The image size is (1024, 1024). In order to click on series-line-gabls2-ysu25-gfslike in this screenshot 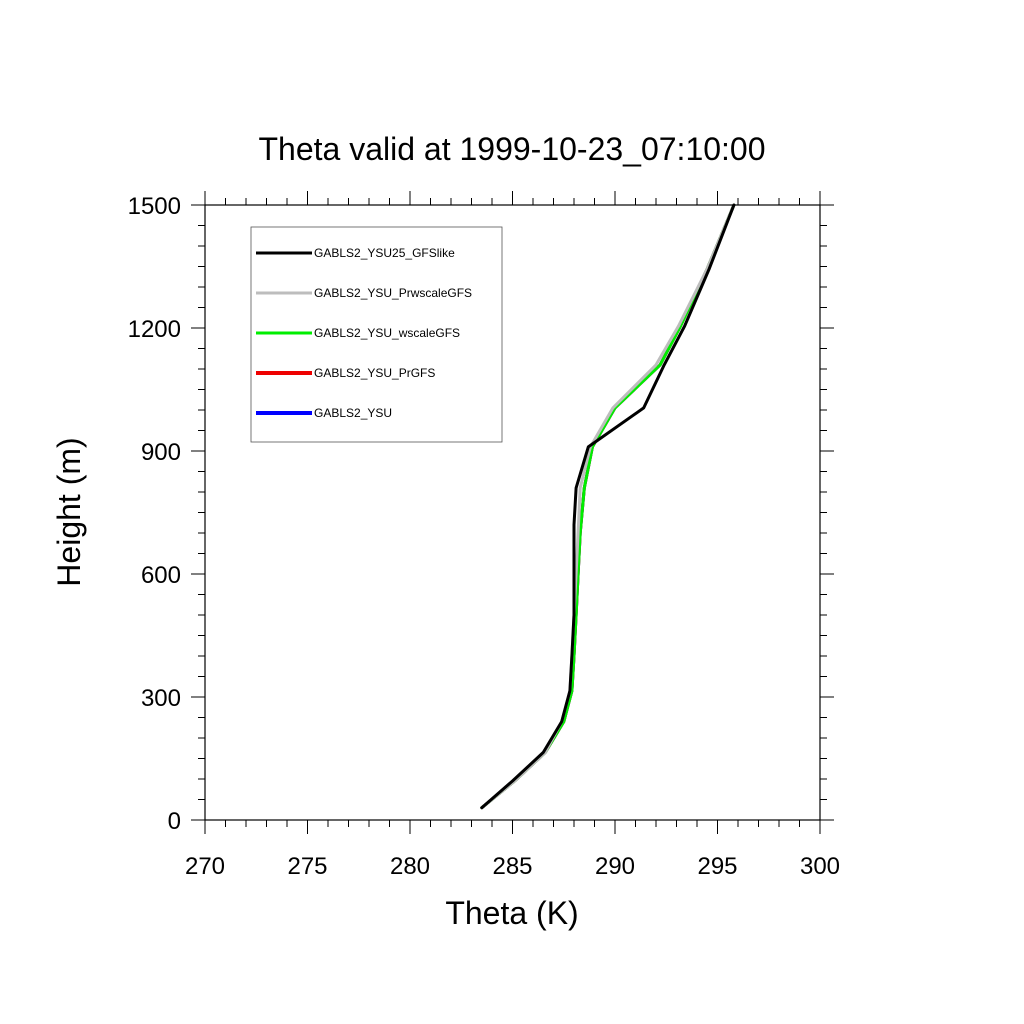, I will do `click(608, 506)`.